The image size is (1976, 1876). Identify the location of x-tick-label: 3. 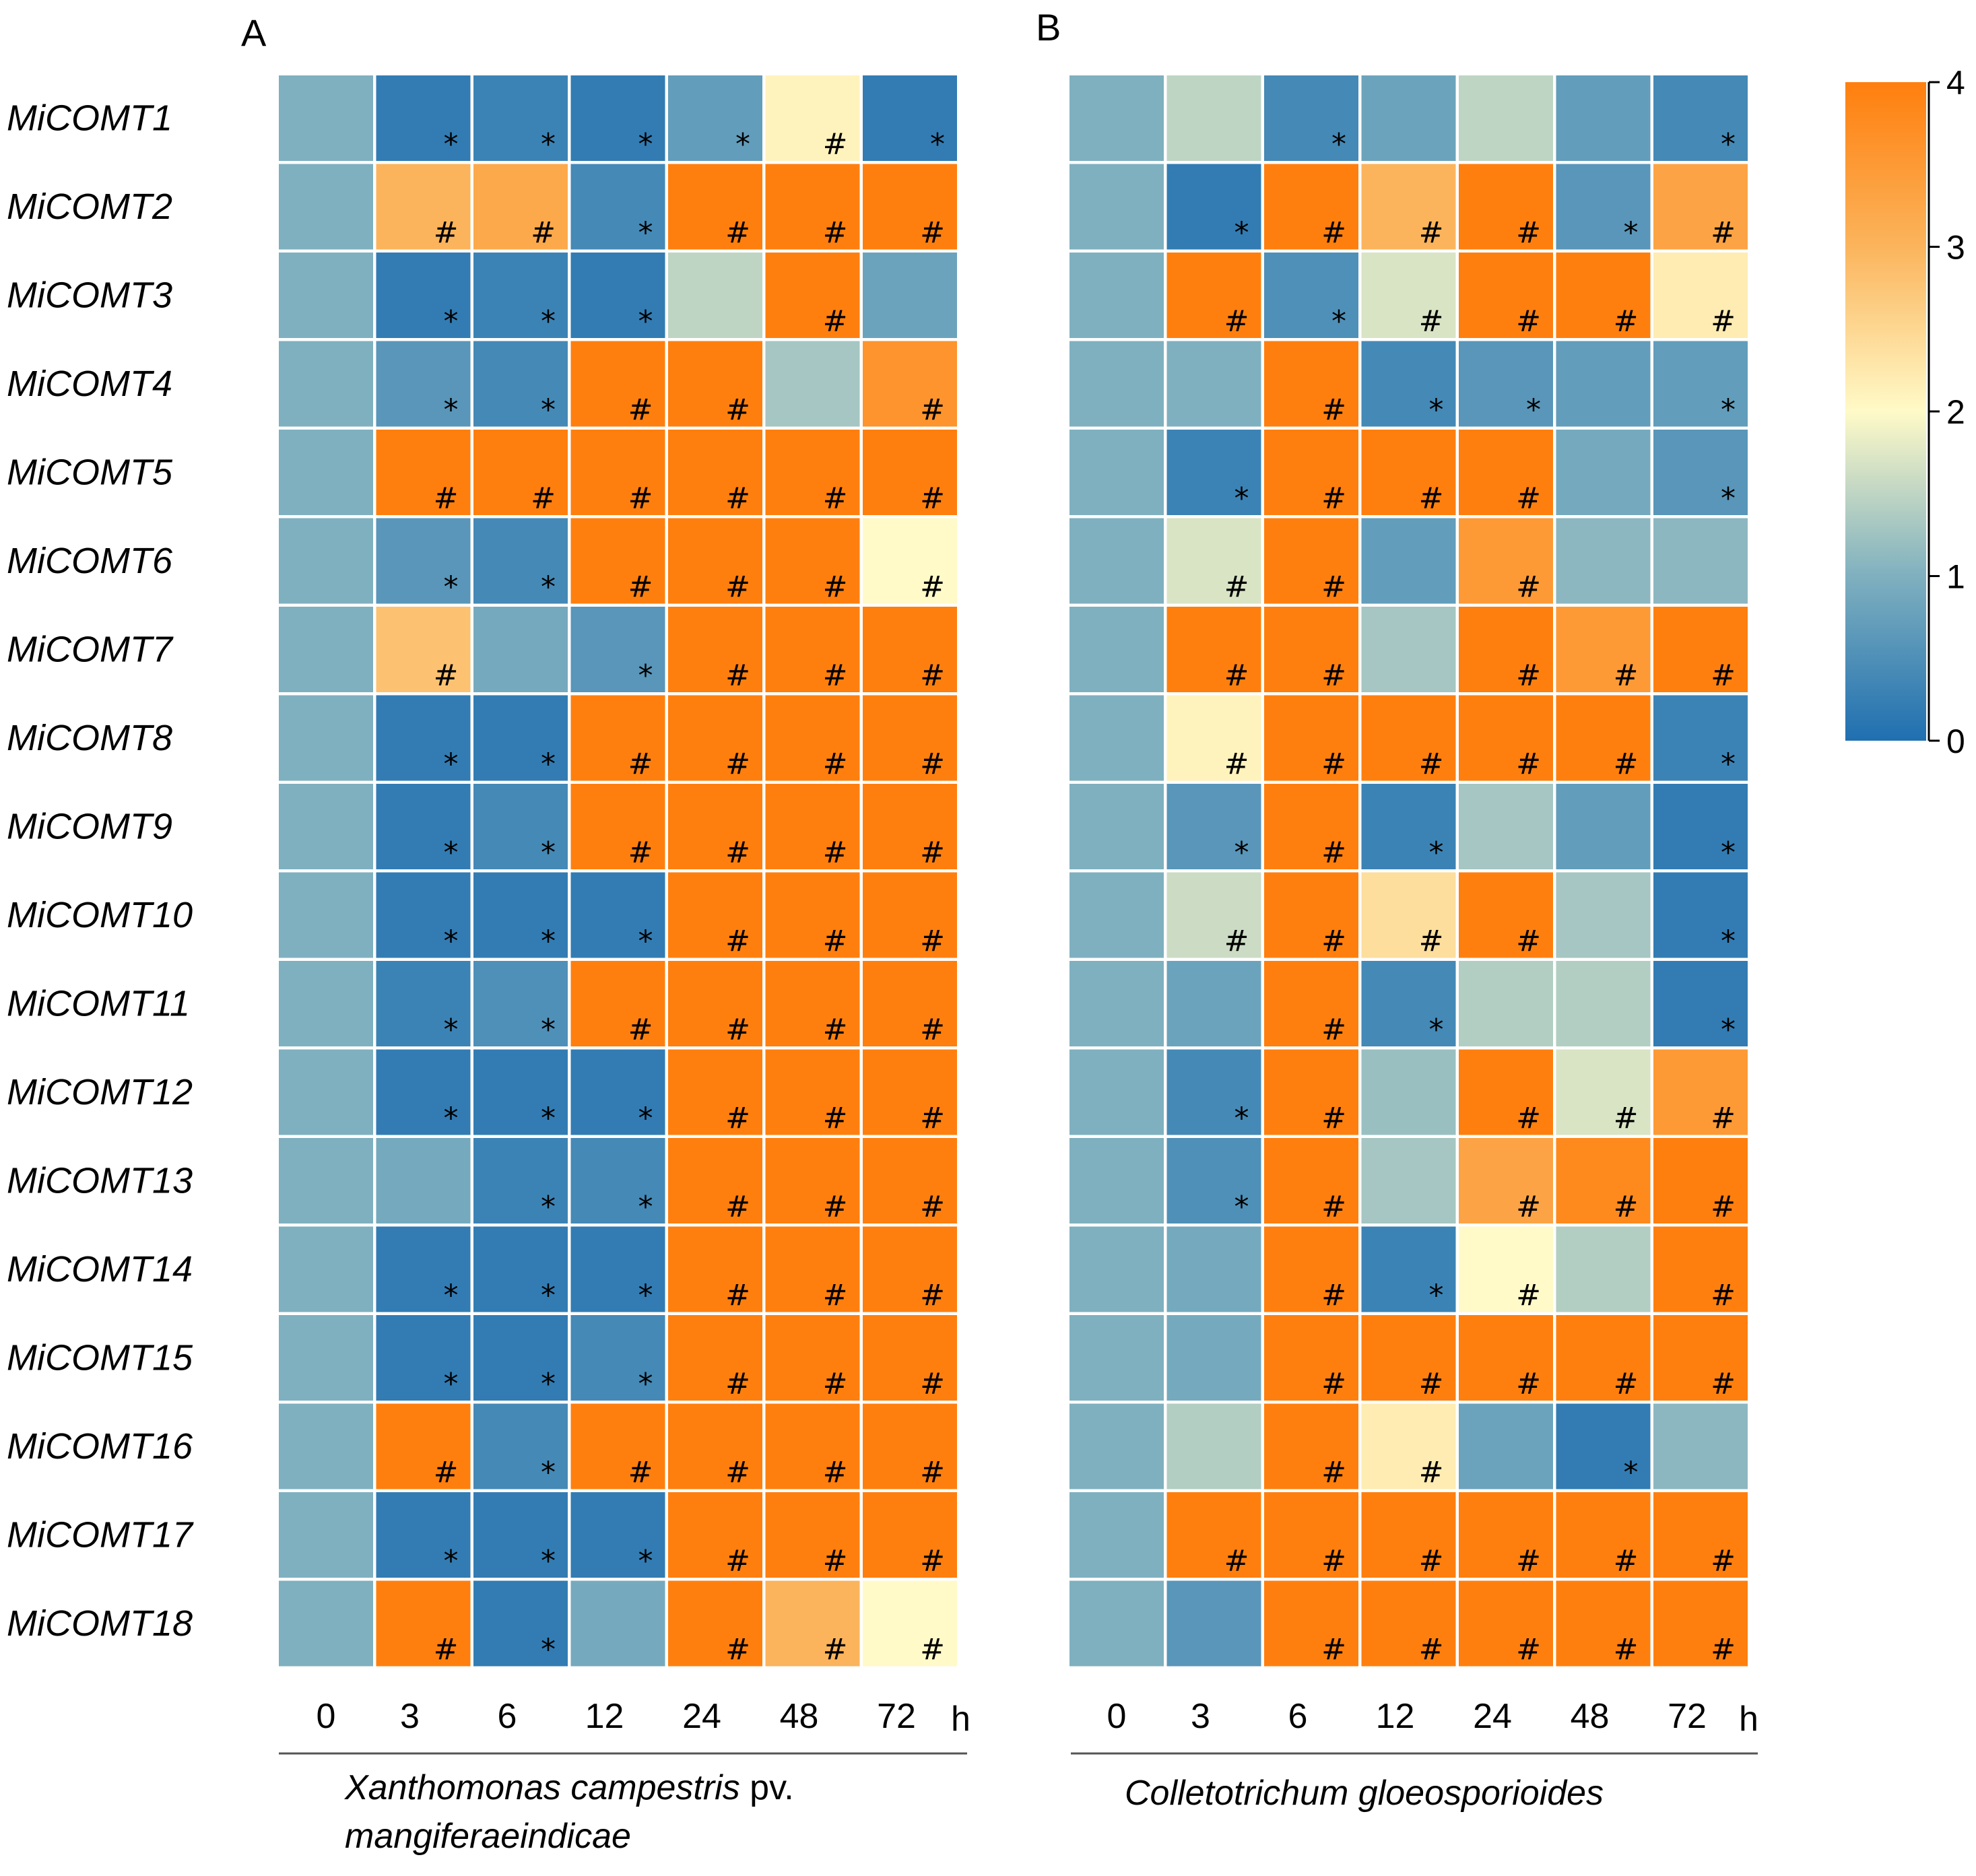
(410, 1716).